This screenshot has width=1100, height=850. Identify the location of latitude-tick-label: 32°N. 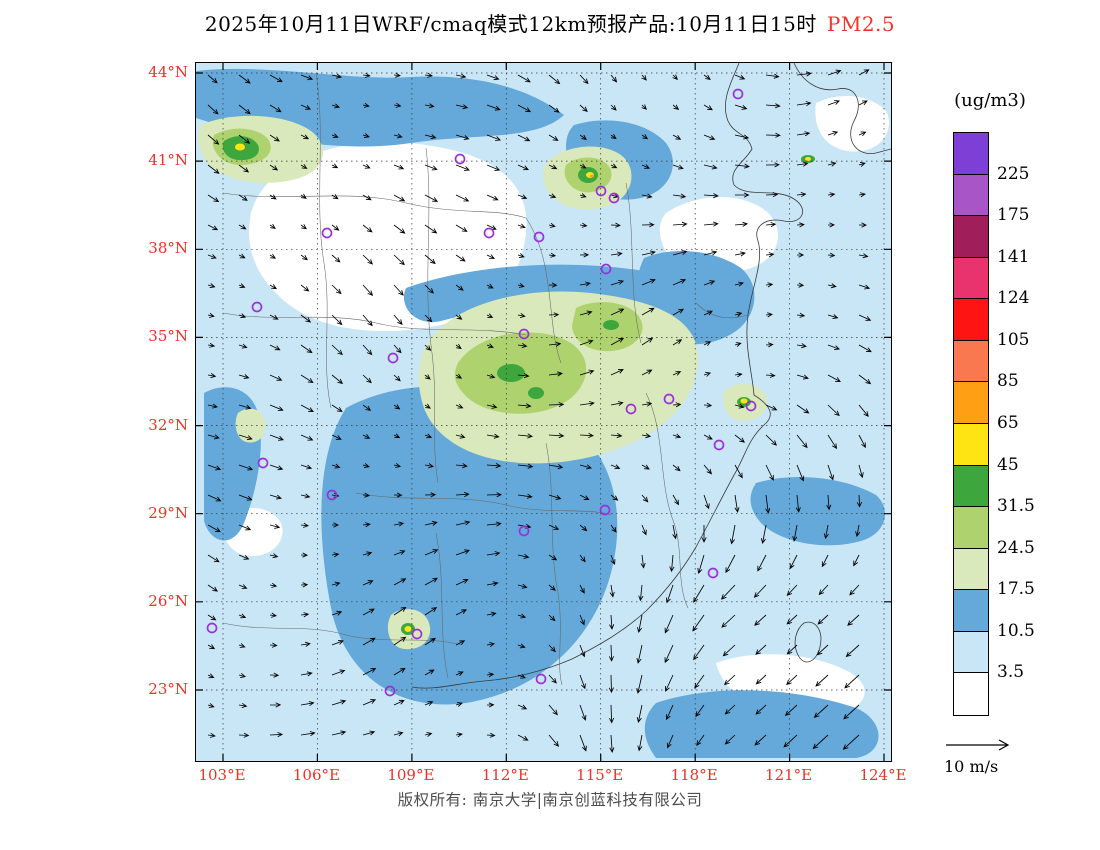
(168, 424).